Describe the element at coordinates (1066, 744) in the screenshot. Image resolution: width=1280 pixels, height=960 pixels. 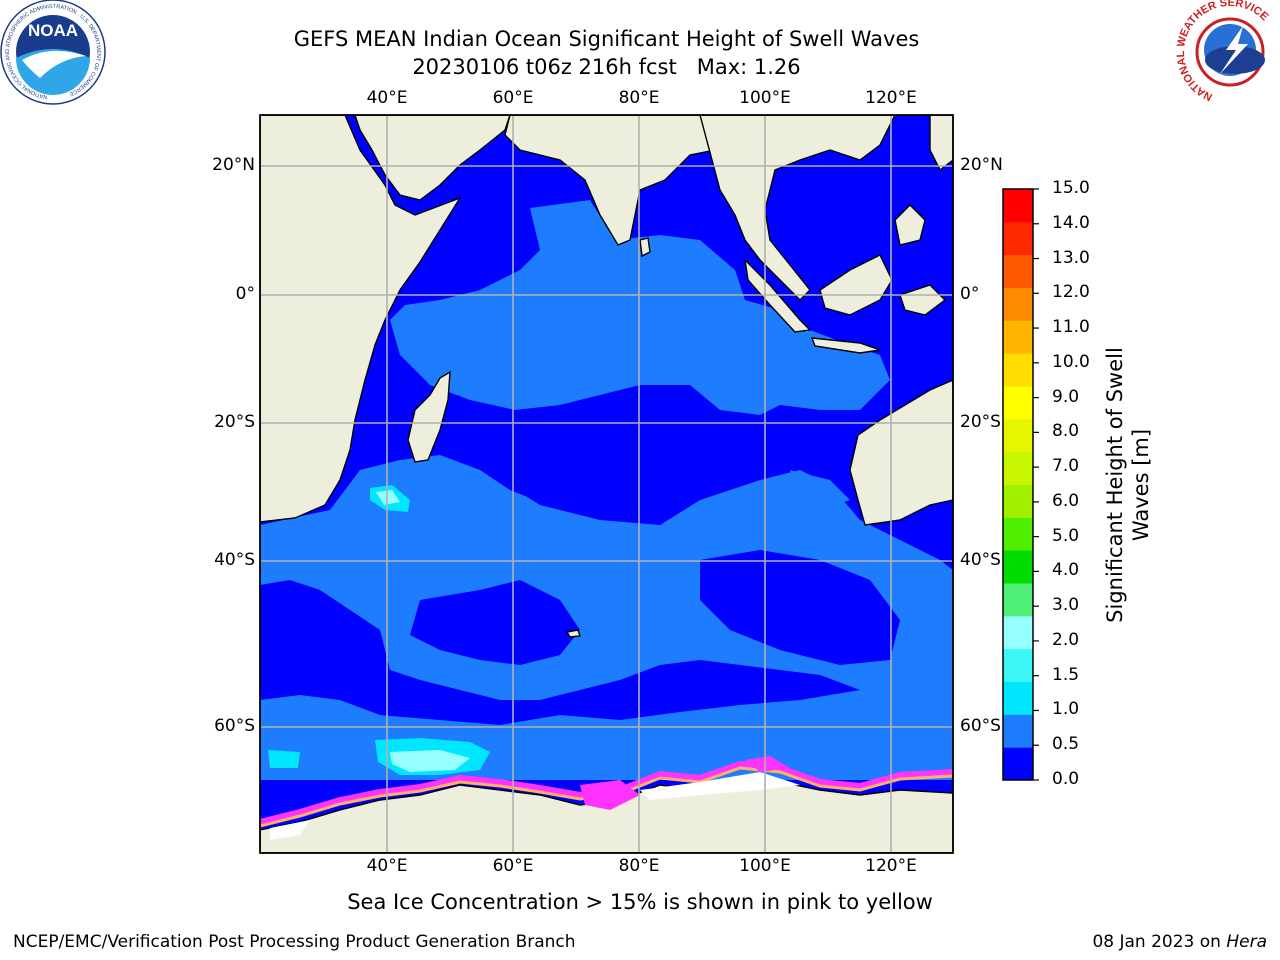
I see `colorbar-tick-label: 0.5` at that location.